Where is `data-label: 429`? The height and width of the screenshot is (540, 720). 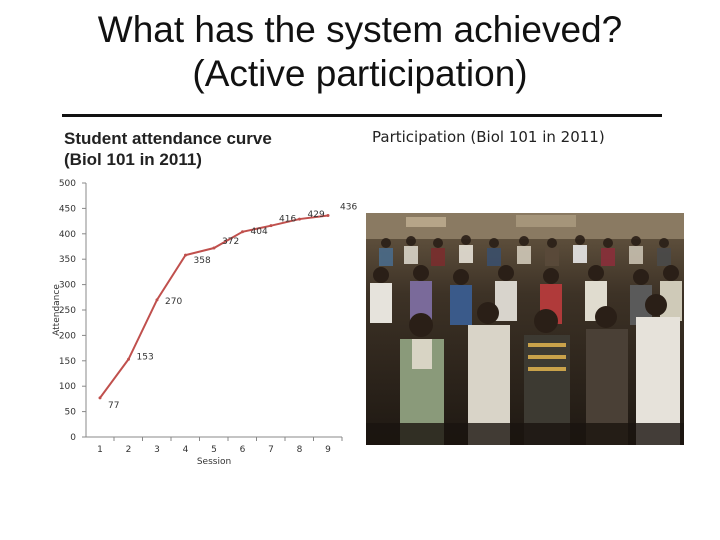
data-label: 429 is located at coordinates (316, 215).